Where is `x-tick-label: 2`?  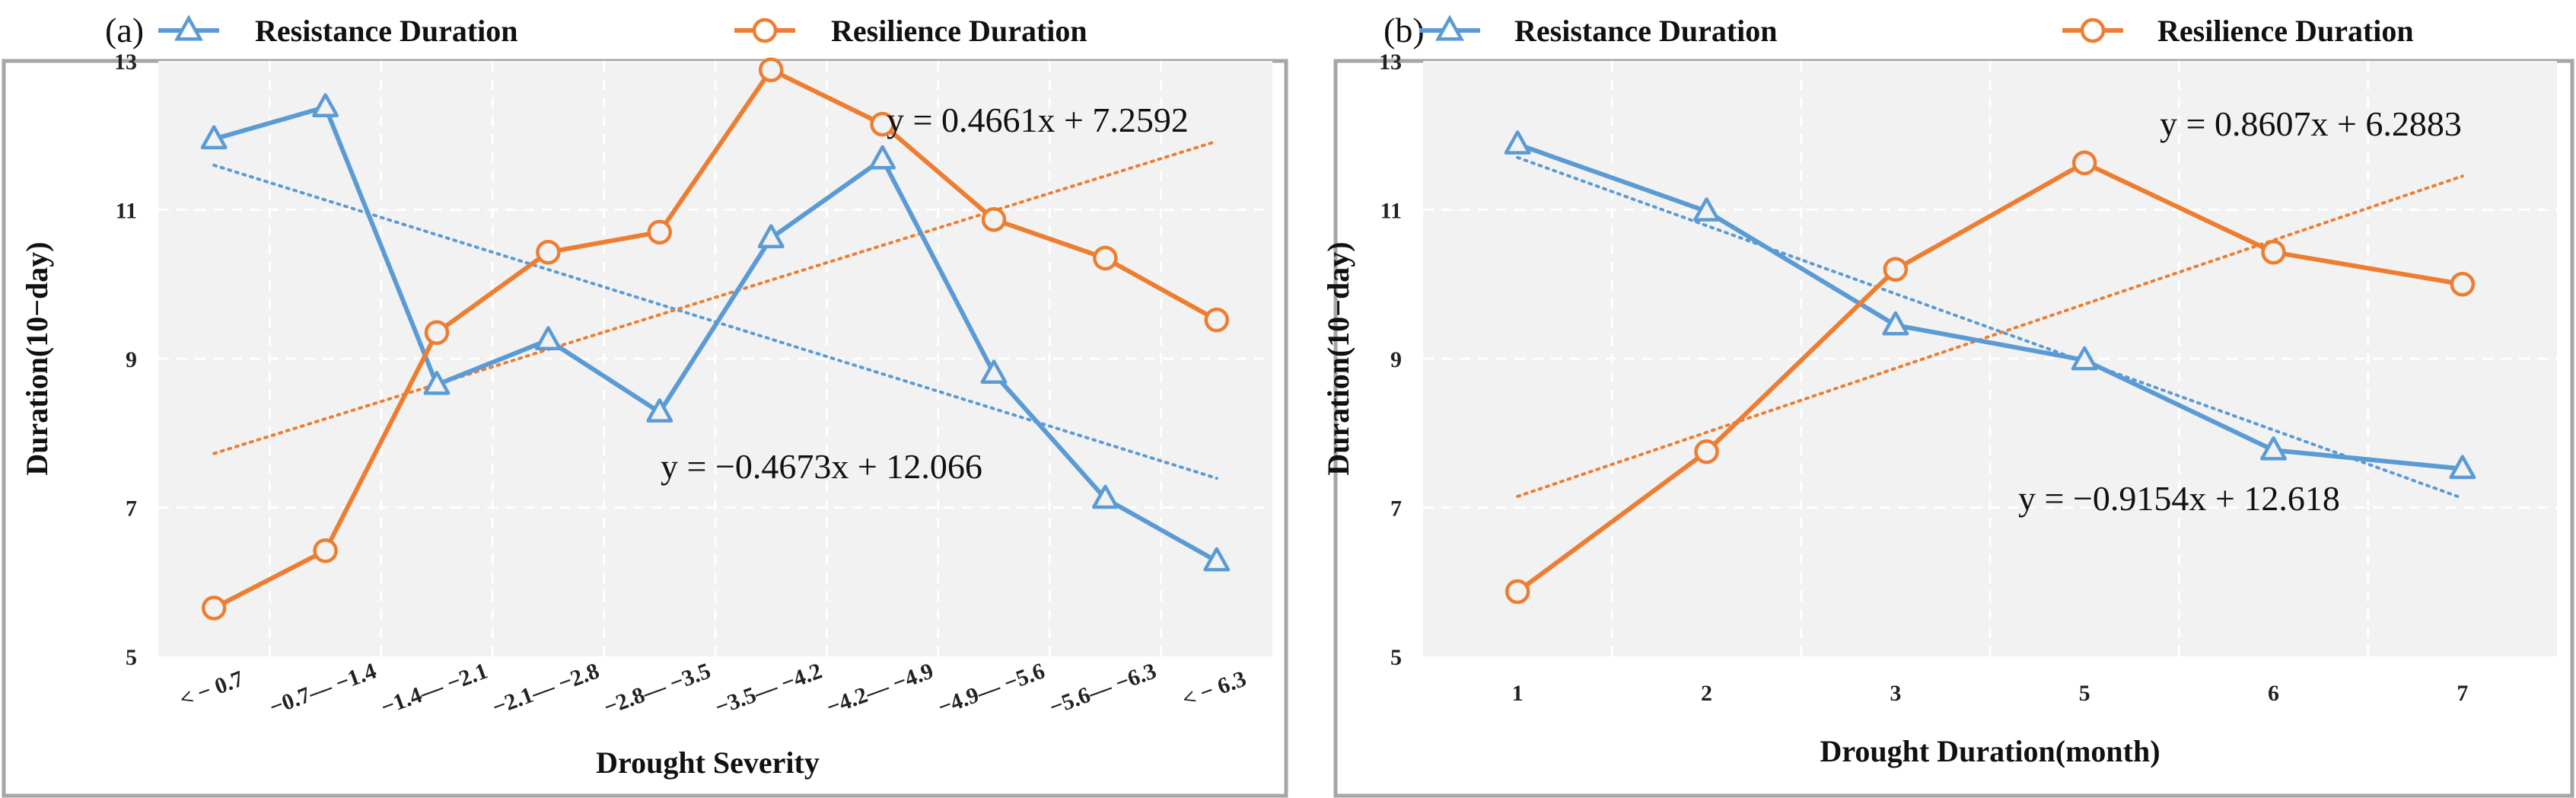
x-tick-label: 2 is located at coordinates (1706, 693).